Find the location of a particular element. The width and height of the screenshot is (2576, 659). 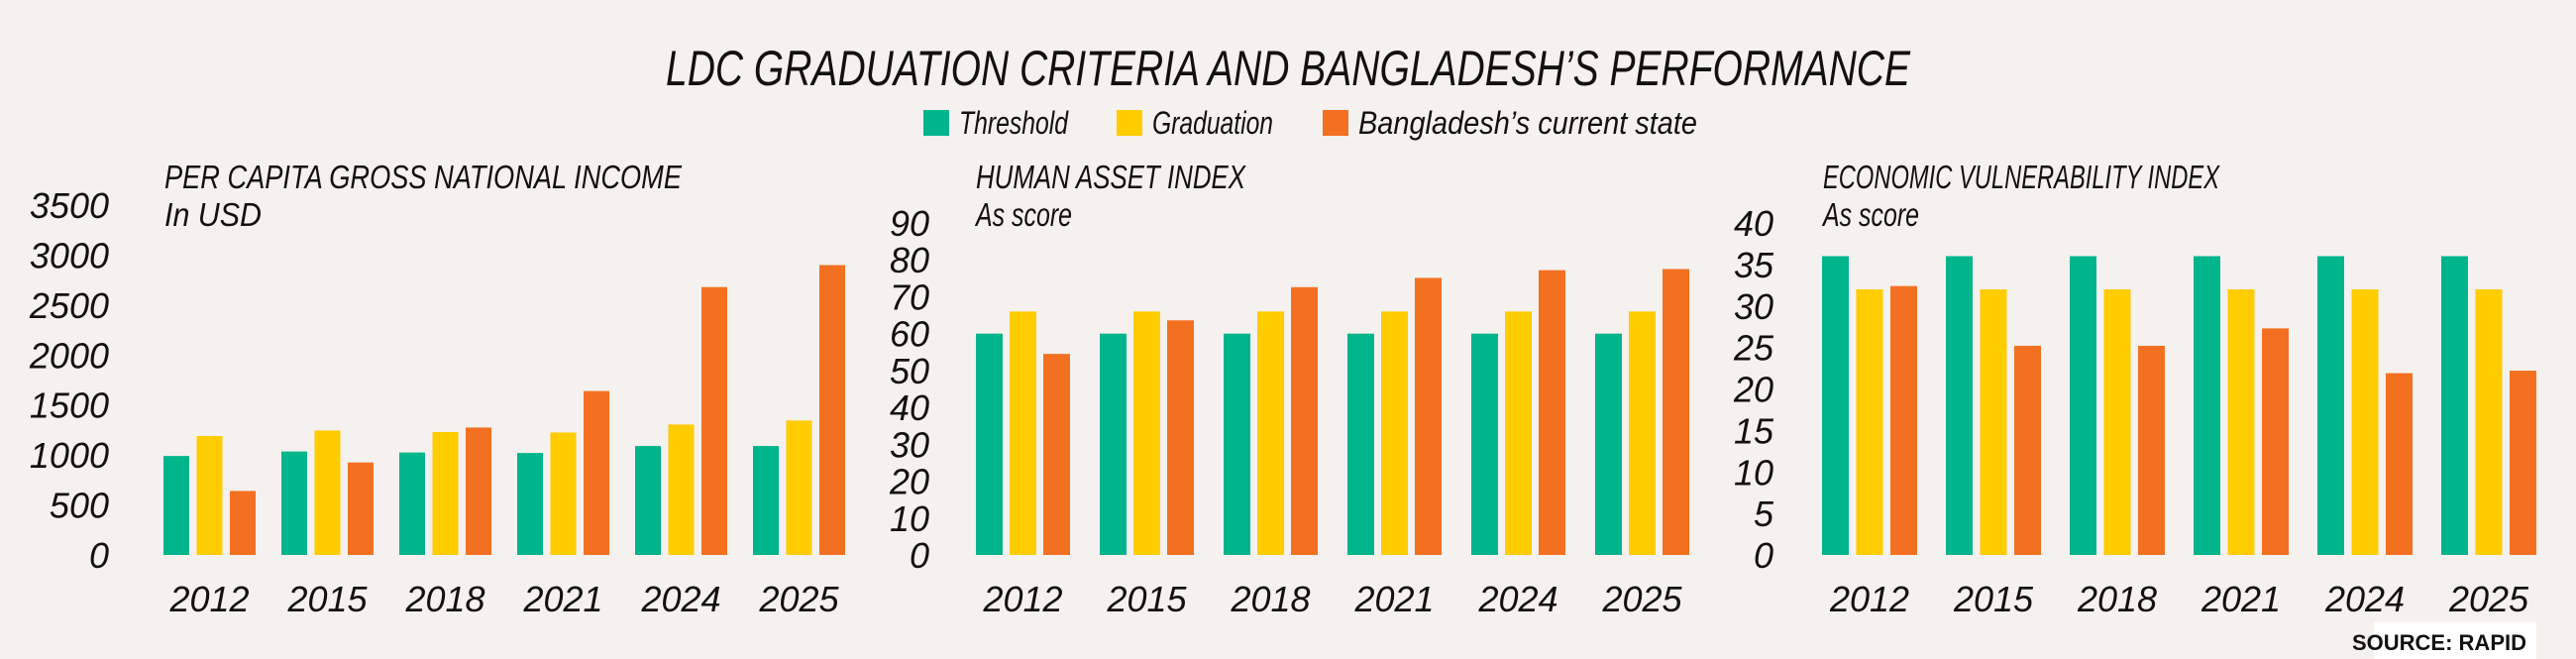

panel-title: ECONOMIC VULNERABILITY INDEX is located at coordinates (2022, 177).